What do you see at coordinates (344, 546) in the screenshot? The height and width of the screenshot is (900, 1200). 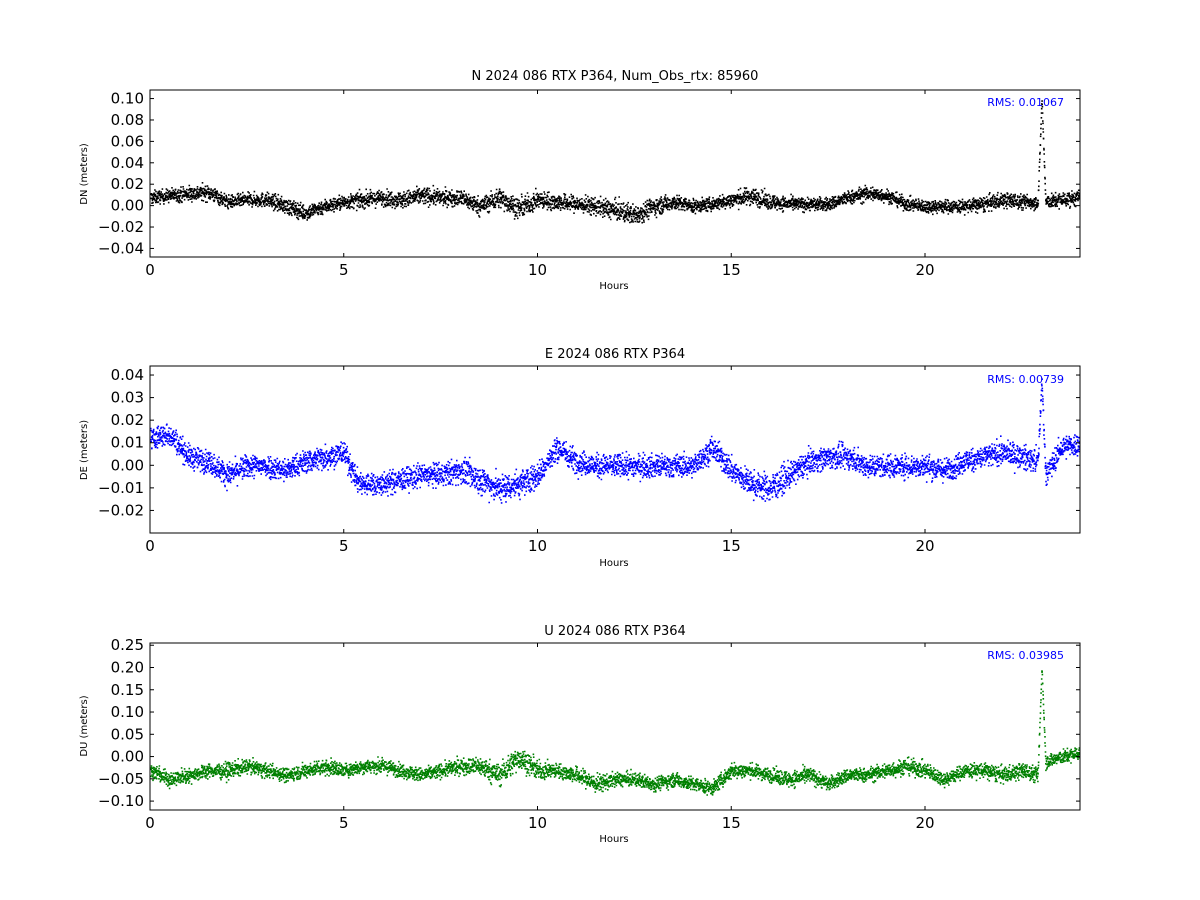 I see `east-x-tick-label: 5` at bounding box center [344, 546].